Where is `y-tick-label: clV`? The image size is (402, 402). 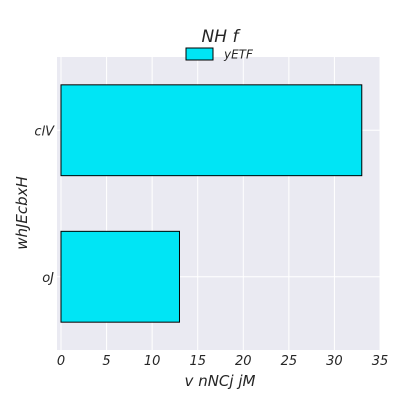 y-tick-label: clV is located at coordinates (44, 131).